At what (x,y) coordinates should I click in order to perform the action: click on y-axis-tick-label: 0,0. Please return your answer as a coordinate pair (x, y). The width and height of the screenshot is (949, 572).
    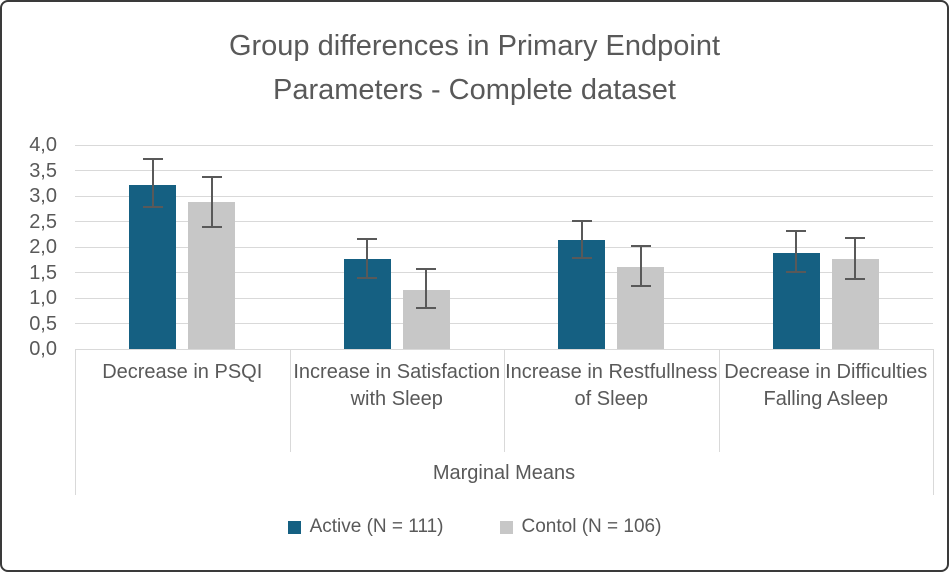
    Looking at the image, I should click on (43, 349).